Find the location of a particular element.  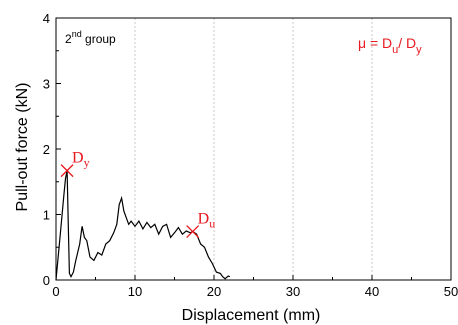

x-tick-label-10: 10 is located at coordinates (135, 291).